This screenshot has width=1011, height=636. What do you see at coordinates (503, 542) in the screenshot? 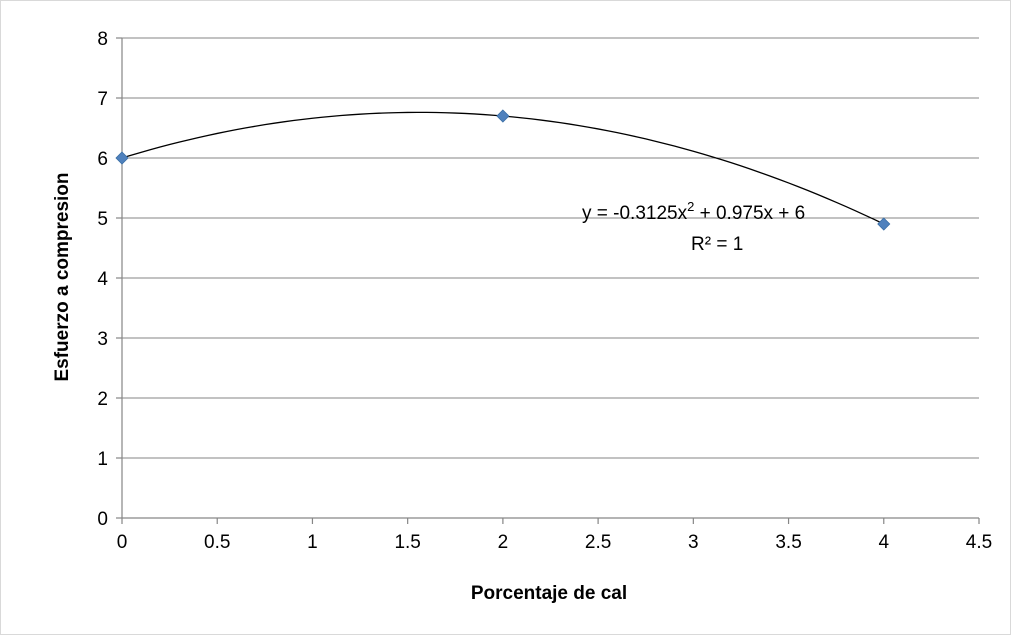
I see `x-tick-label: 2` at bounding box center [503, 542].